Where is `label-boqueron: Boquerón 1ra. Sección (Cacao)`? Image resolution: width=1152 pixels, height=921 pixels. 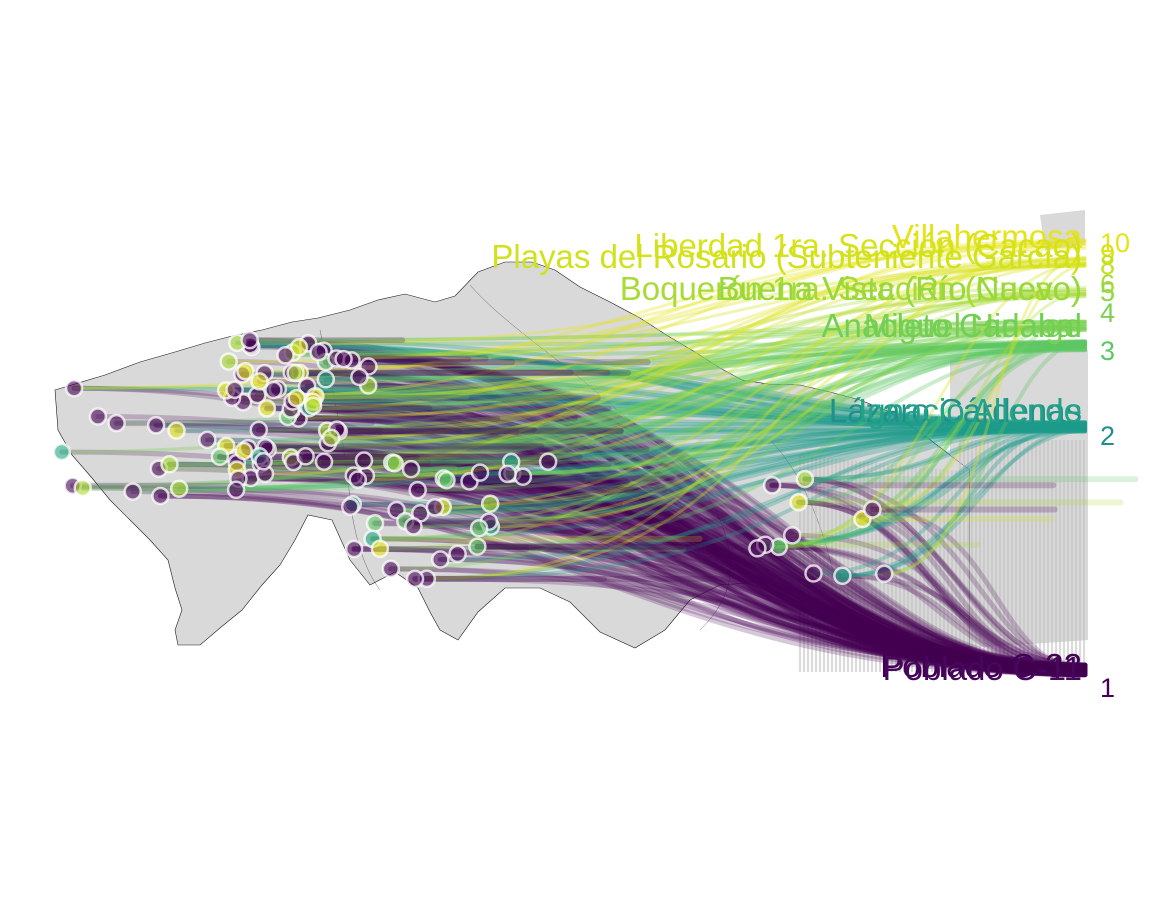
label-boqueron: Boquerón 1ra. Sección (Cacao) is located at coordinates (851, 288).